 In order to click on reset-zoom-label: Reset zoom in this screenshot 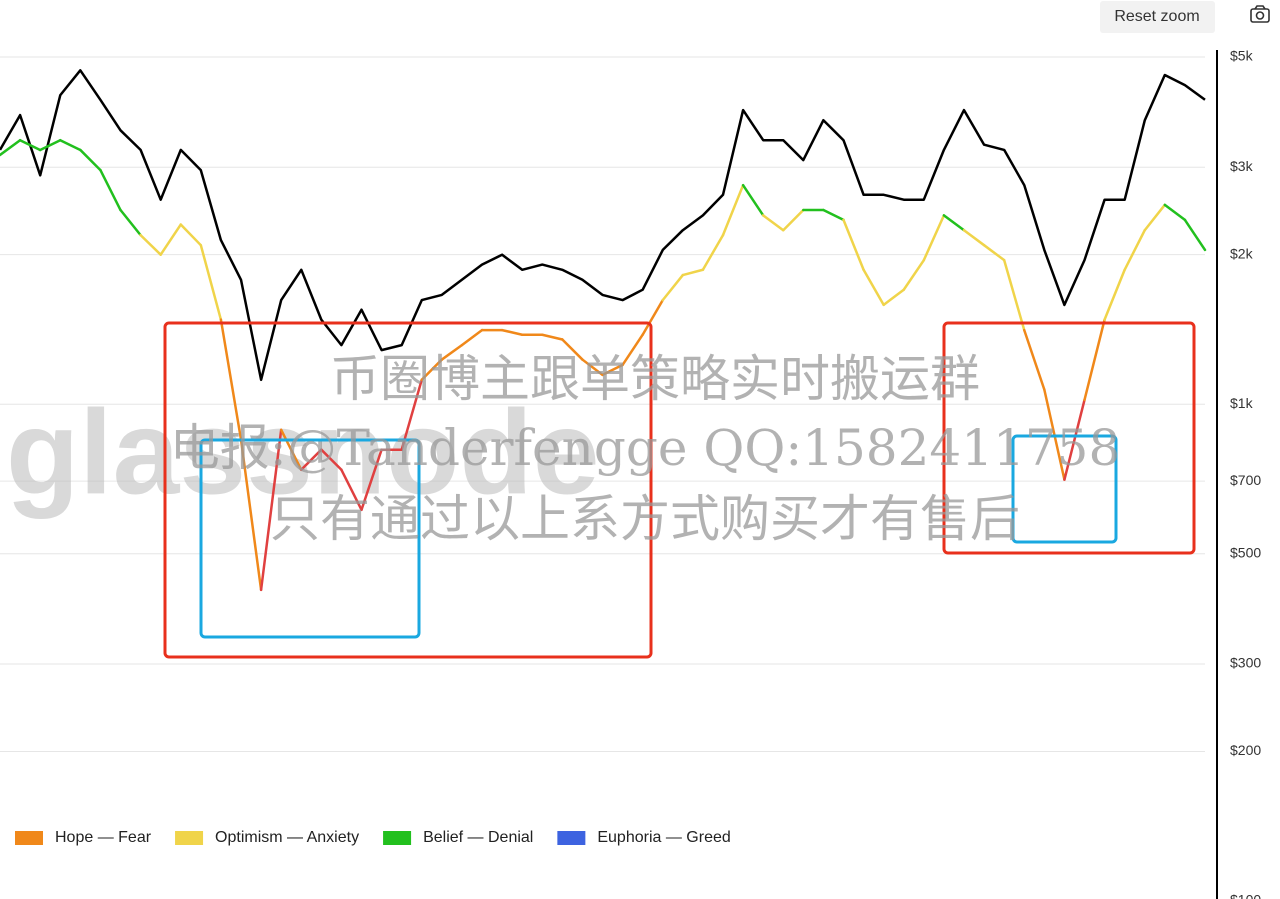, I will do `click(1156, 16)`.